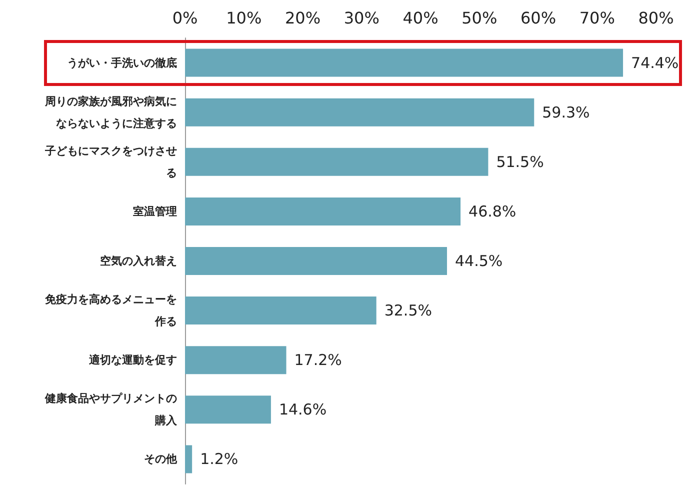  I want to click on y-tick-label: 空気の入れ替え, so click(138, 261).